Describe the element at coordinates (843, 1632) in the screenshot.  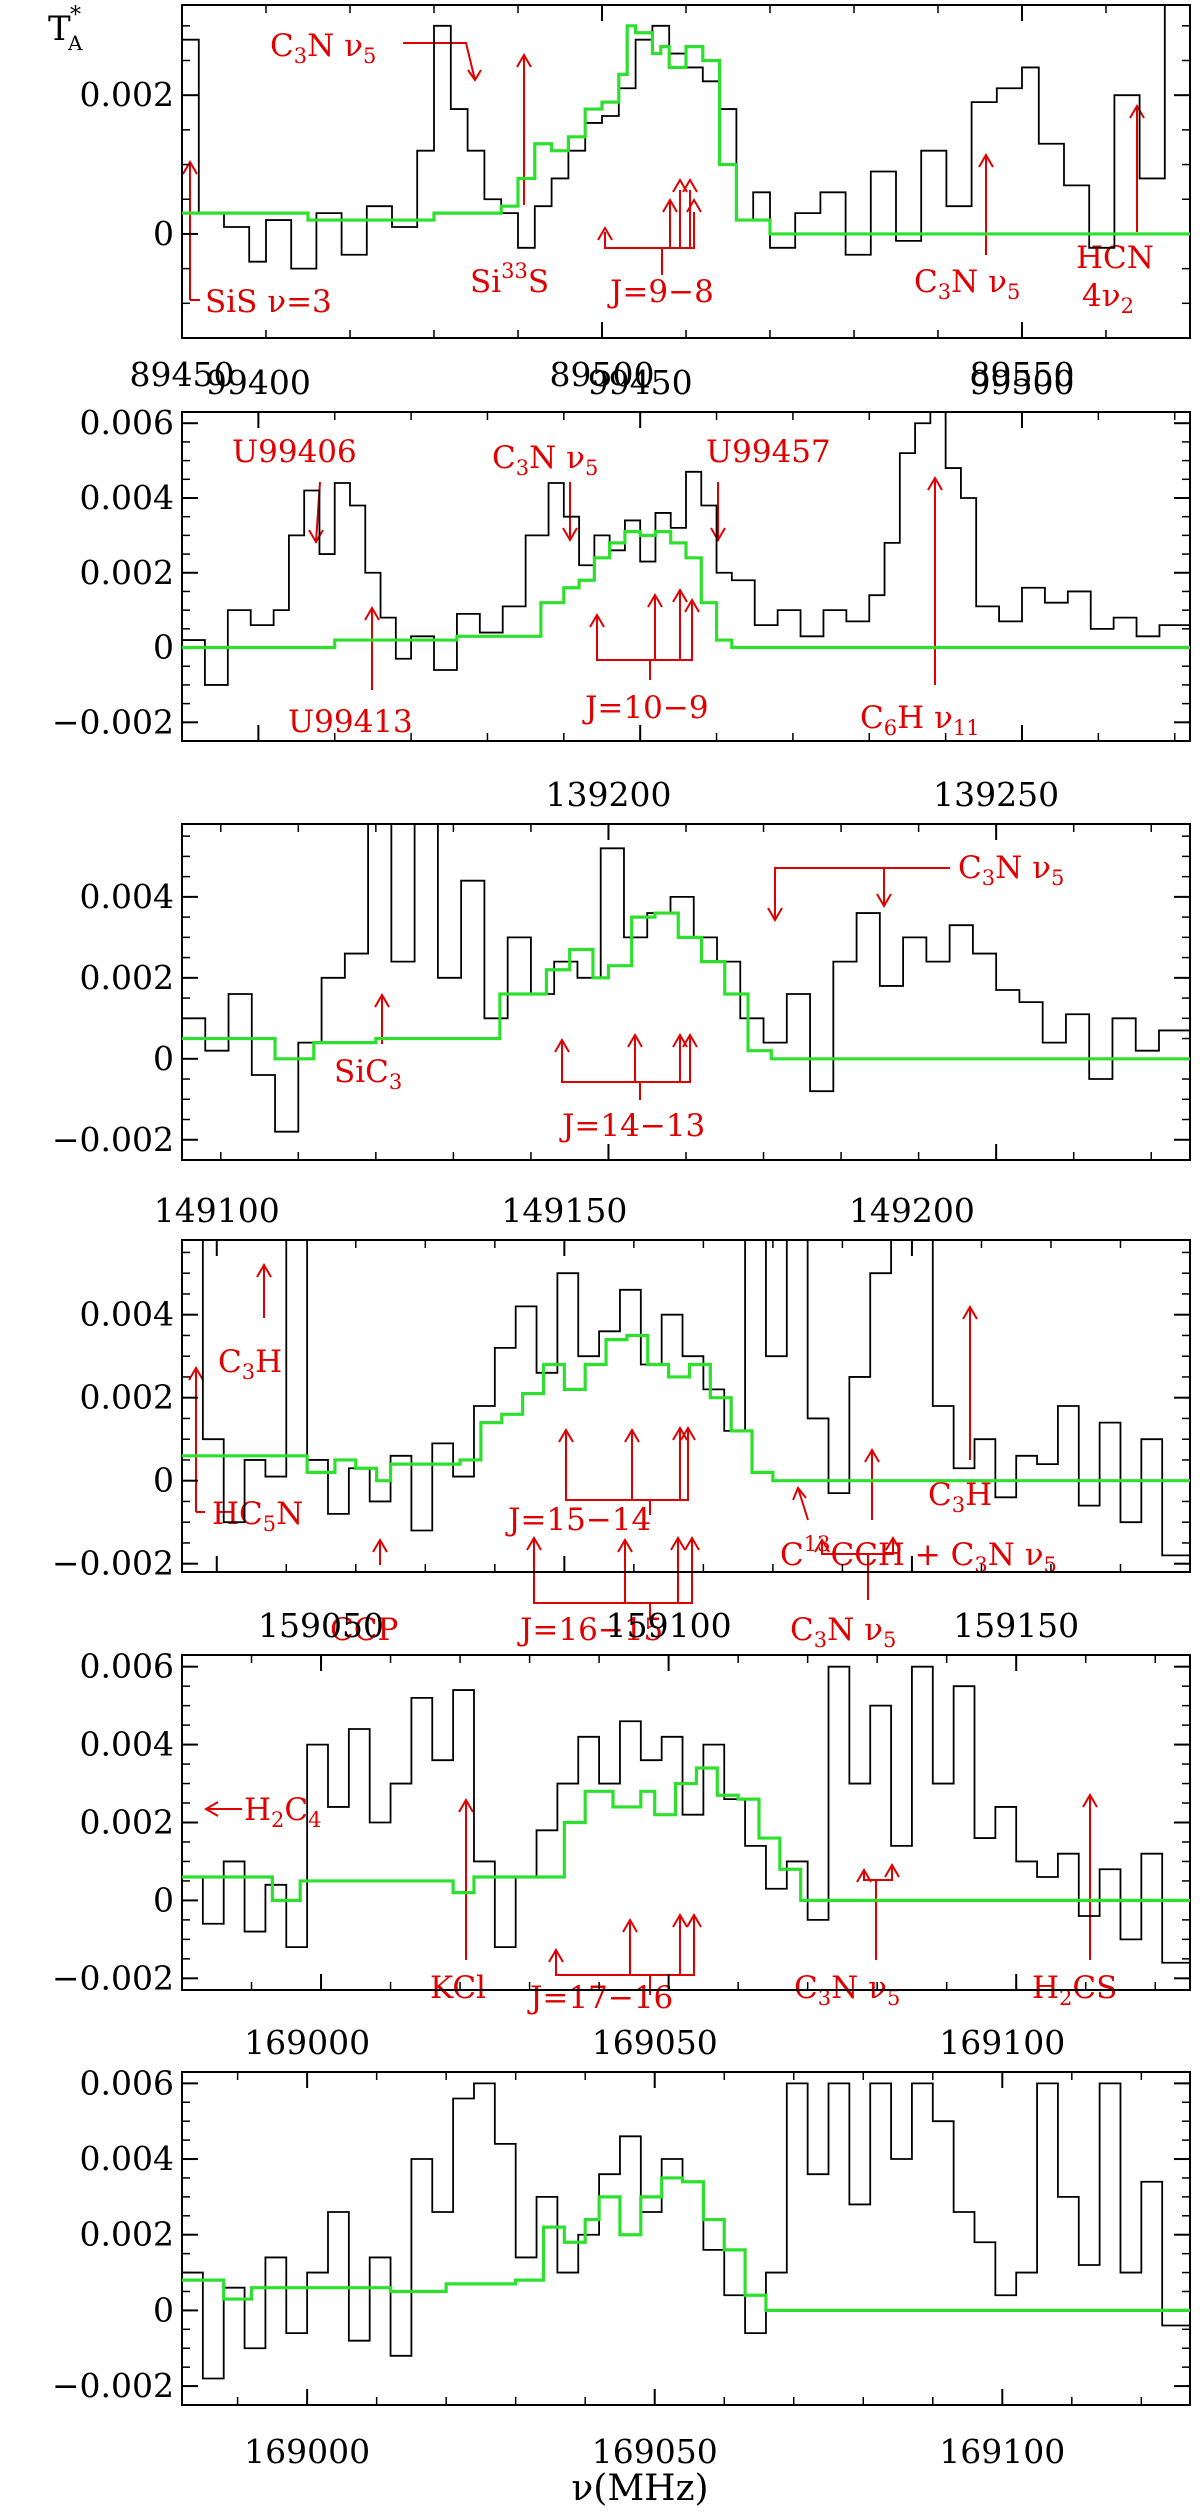
I see `ann-c3n-v5-p5: C3N ν5` at that location.